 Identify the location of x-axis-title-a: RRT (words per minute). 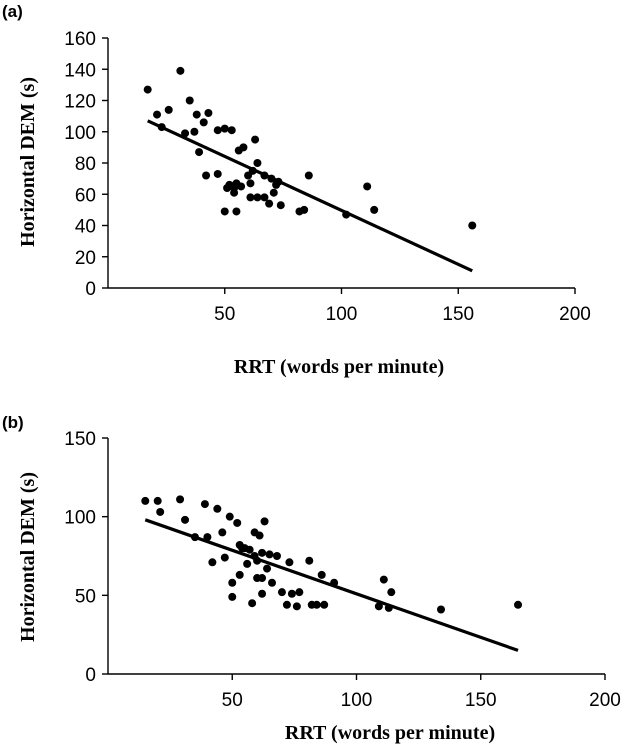
(339, 367).